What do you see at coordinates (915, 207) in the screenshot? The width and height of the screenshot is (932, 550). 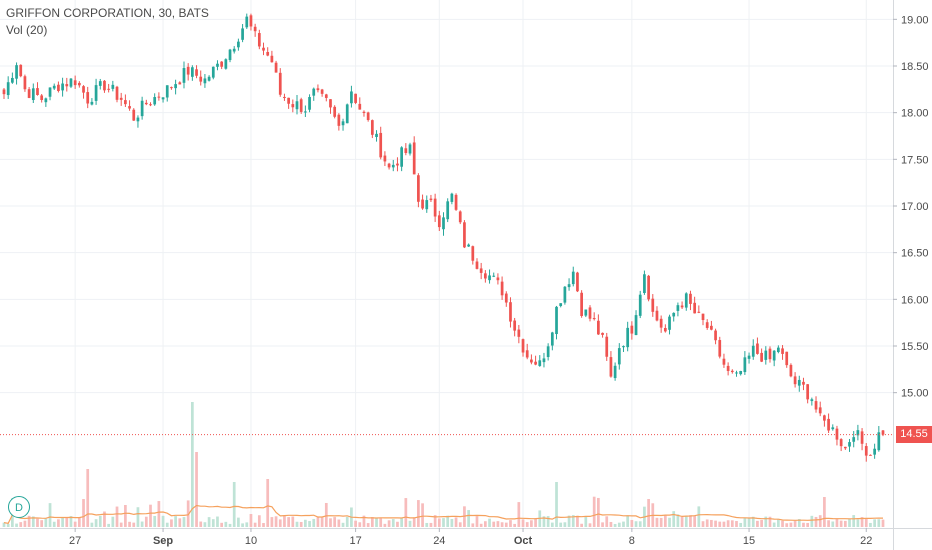 I see `price-tick-label: 17.00` at bounding box center [915, 207].